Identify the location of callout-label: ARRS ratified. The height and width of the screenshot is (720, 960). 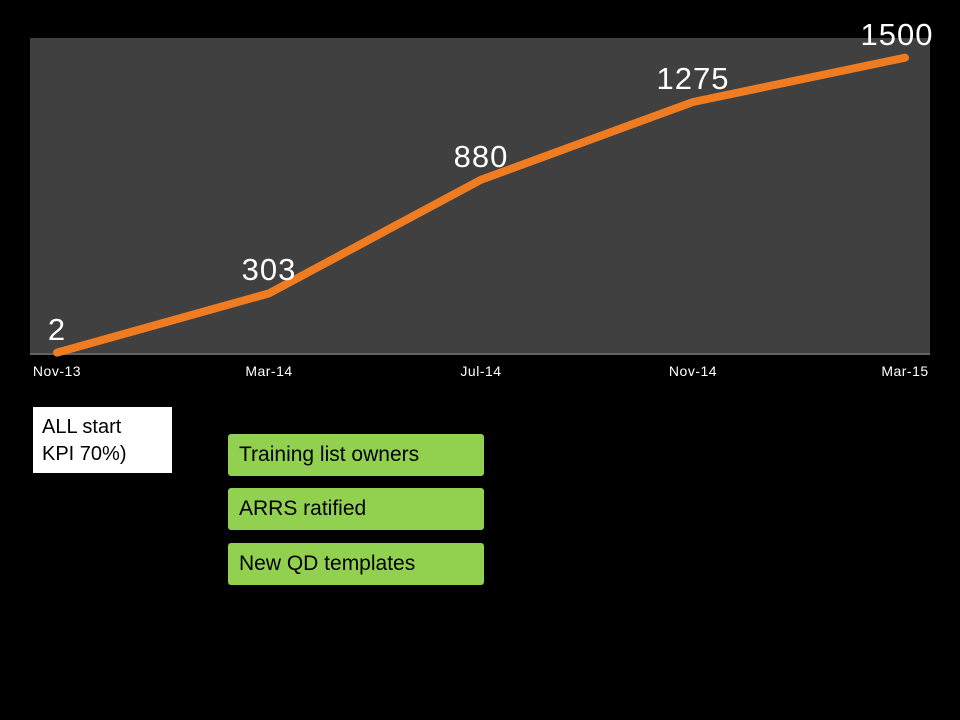
(303, 508).